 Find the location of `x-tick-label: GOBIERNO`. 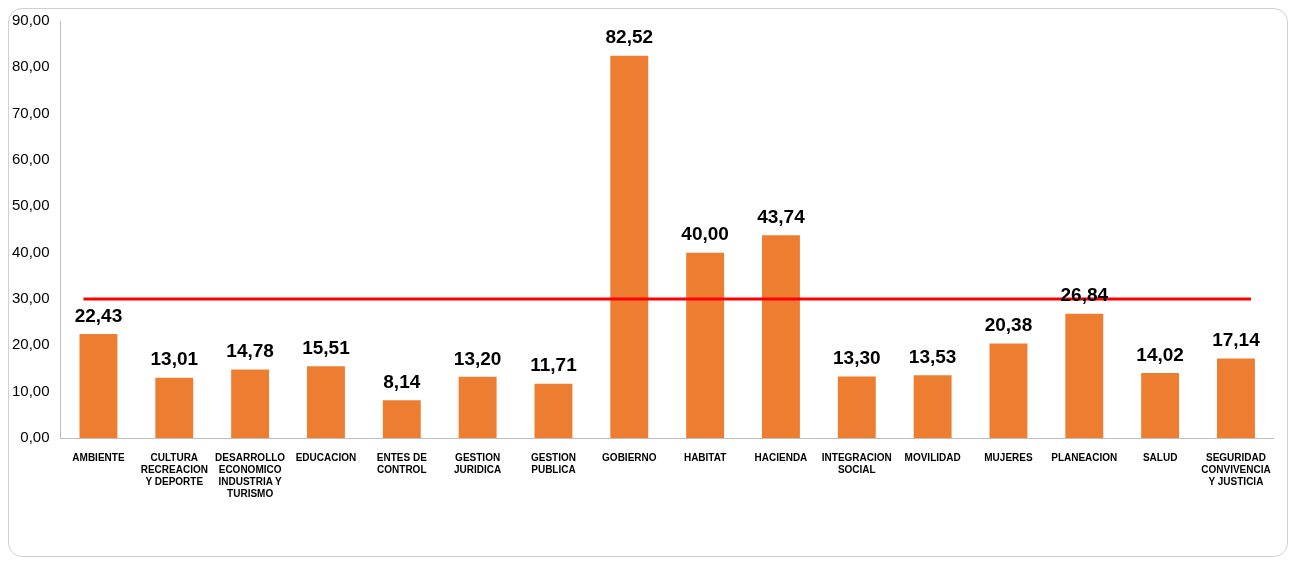

x-tick-label: GOBIERNO is located at coordinates (629, 457).